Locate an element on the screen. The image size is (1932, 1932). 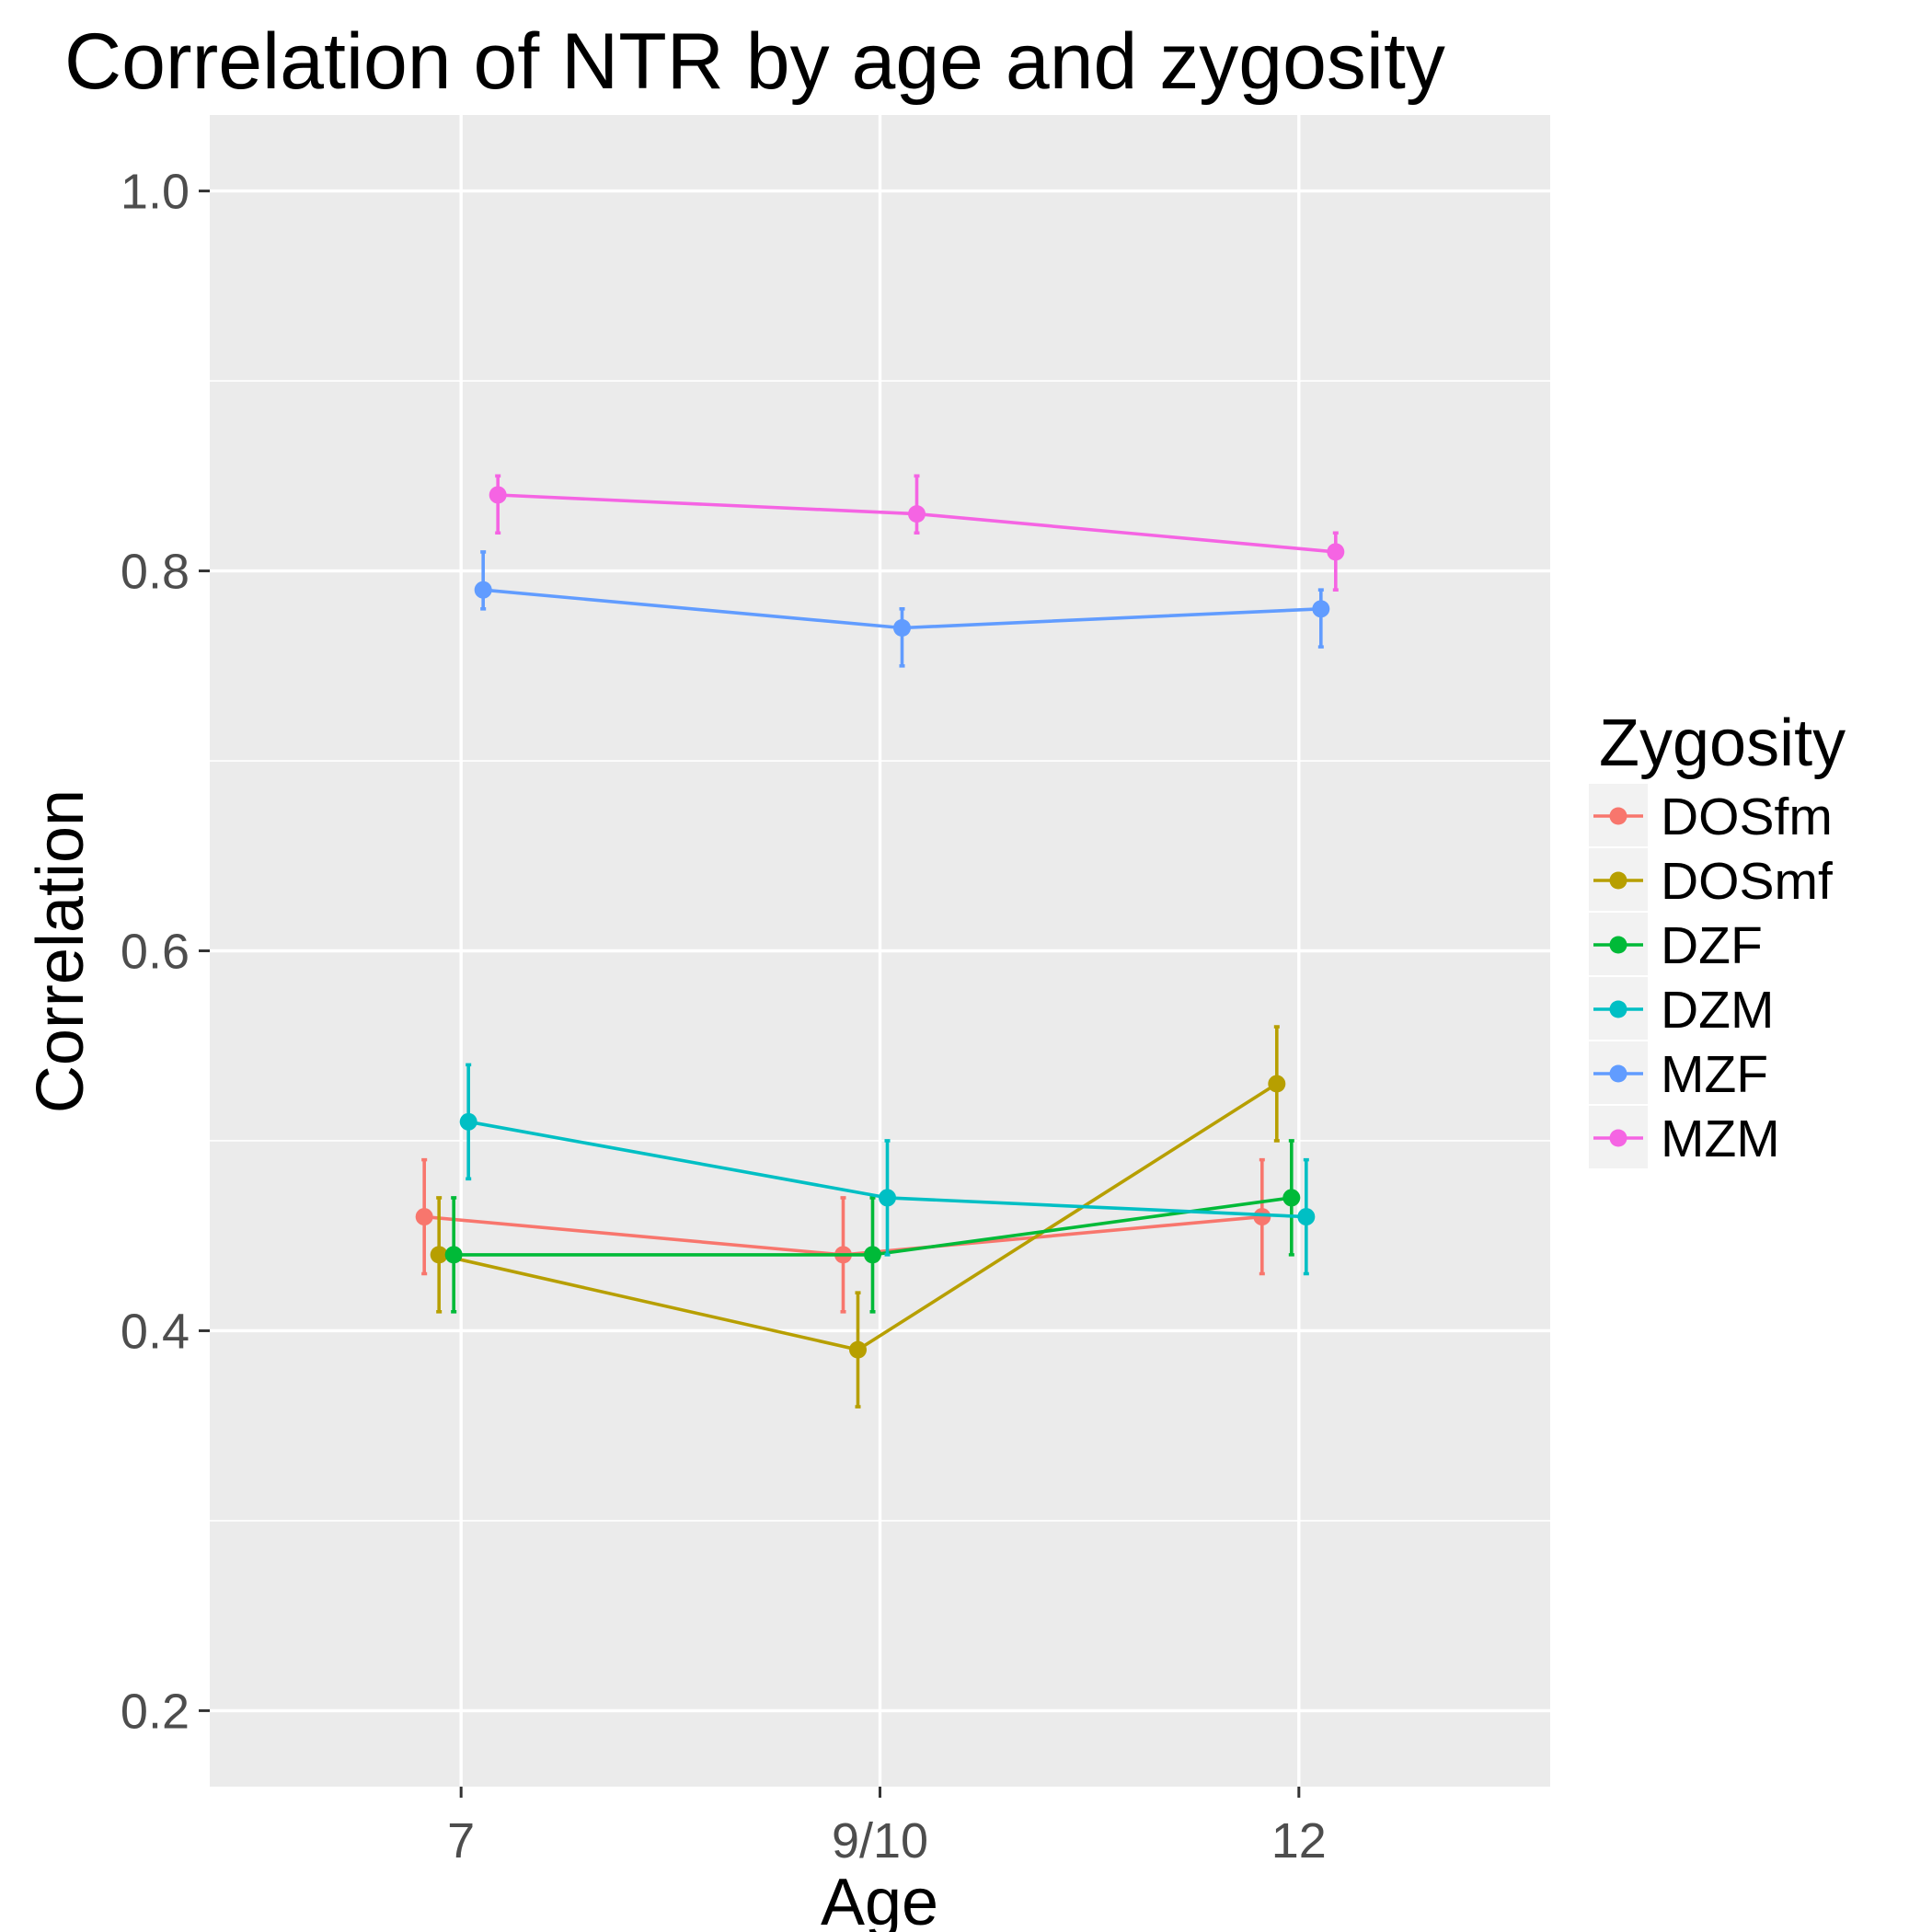
y-tick-label: 1.0 is located at coordinates (155, 192).